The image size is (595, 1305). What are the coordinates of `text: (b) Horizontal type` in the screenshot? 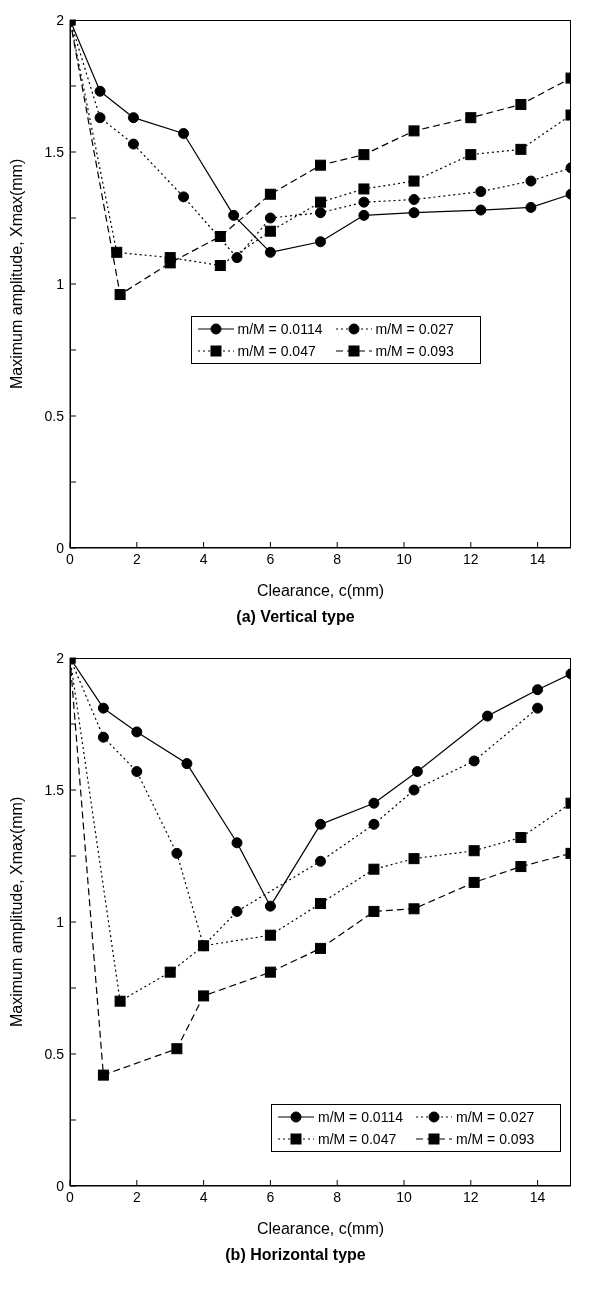 It's located at (295, 1255).